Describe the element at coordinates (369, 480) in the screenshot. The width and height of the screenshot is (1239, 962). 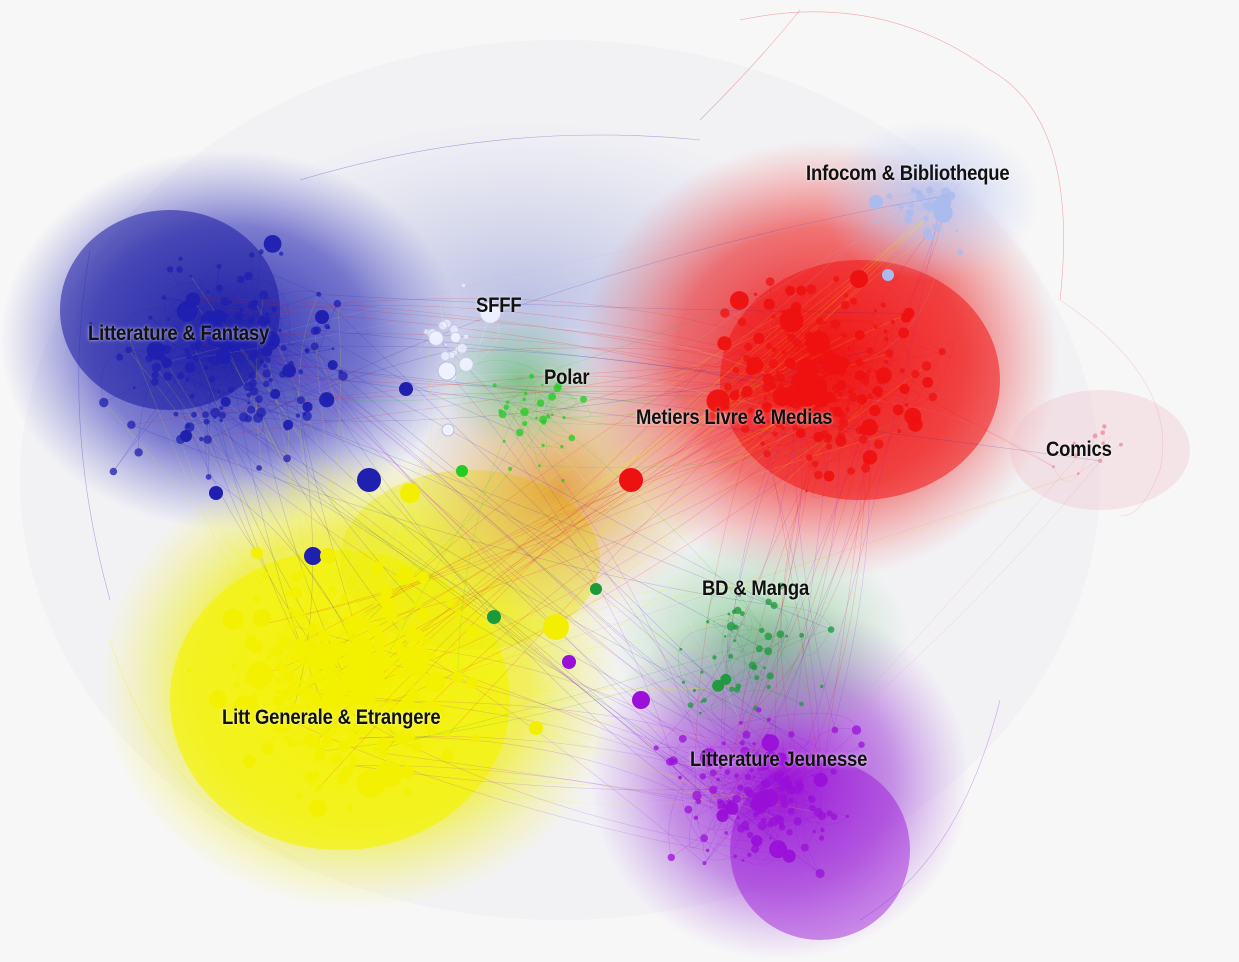
I see `graph-node-hub` at that location.